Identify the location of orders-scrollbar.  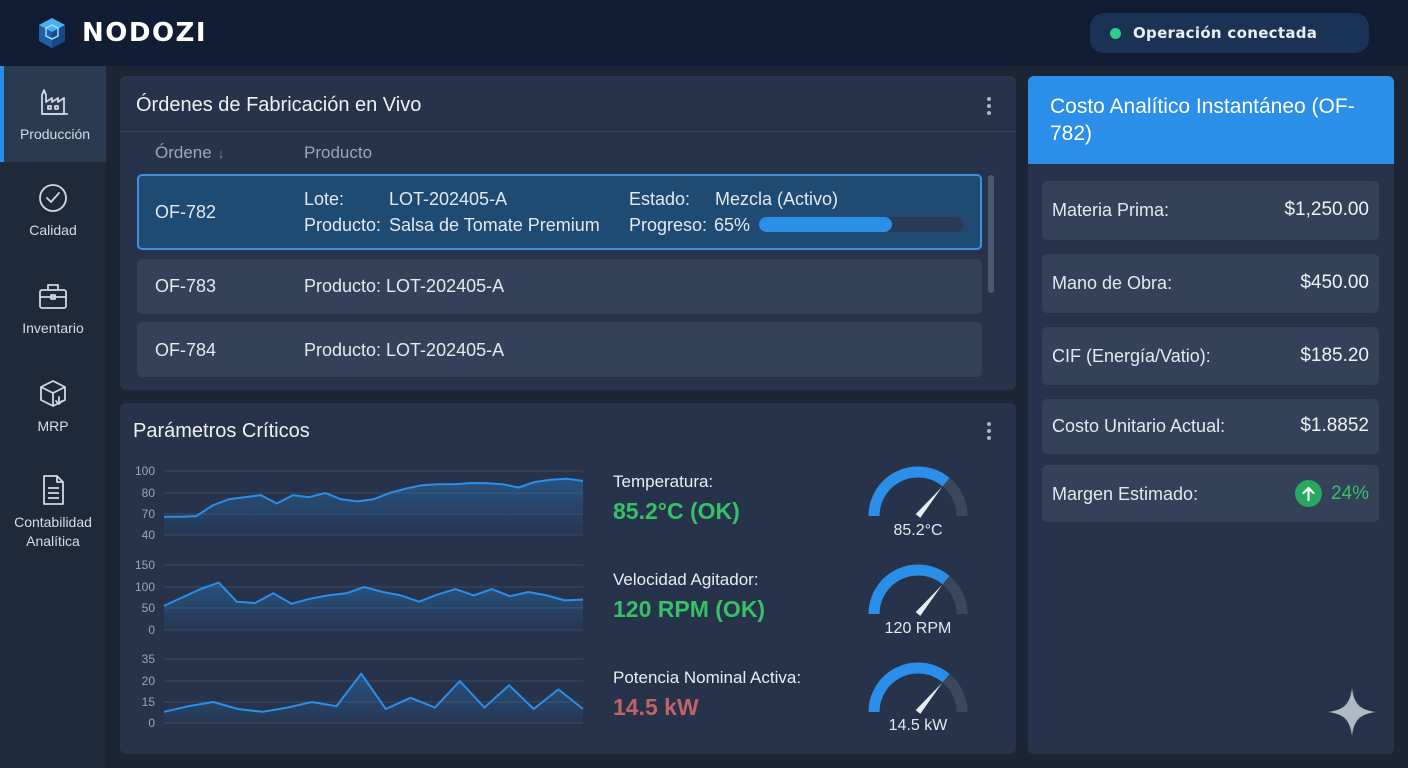
(991, 234).